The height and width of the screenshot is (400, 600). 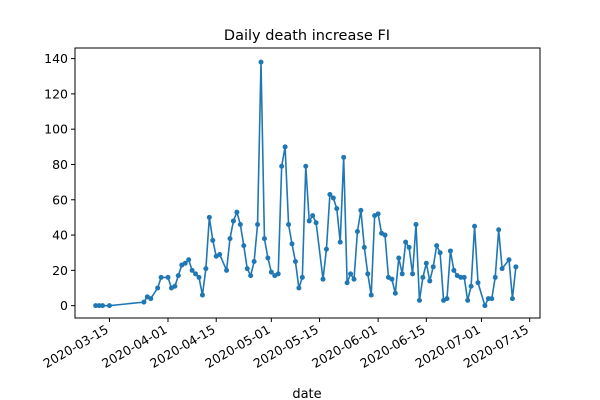 What do you see at coordinates (64, 305) in the screenshot?
I see `y-tick-label: 0` at bounding box center [64, 305].